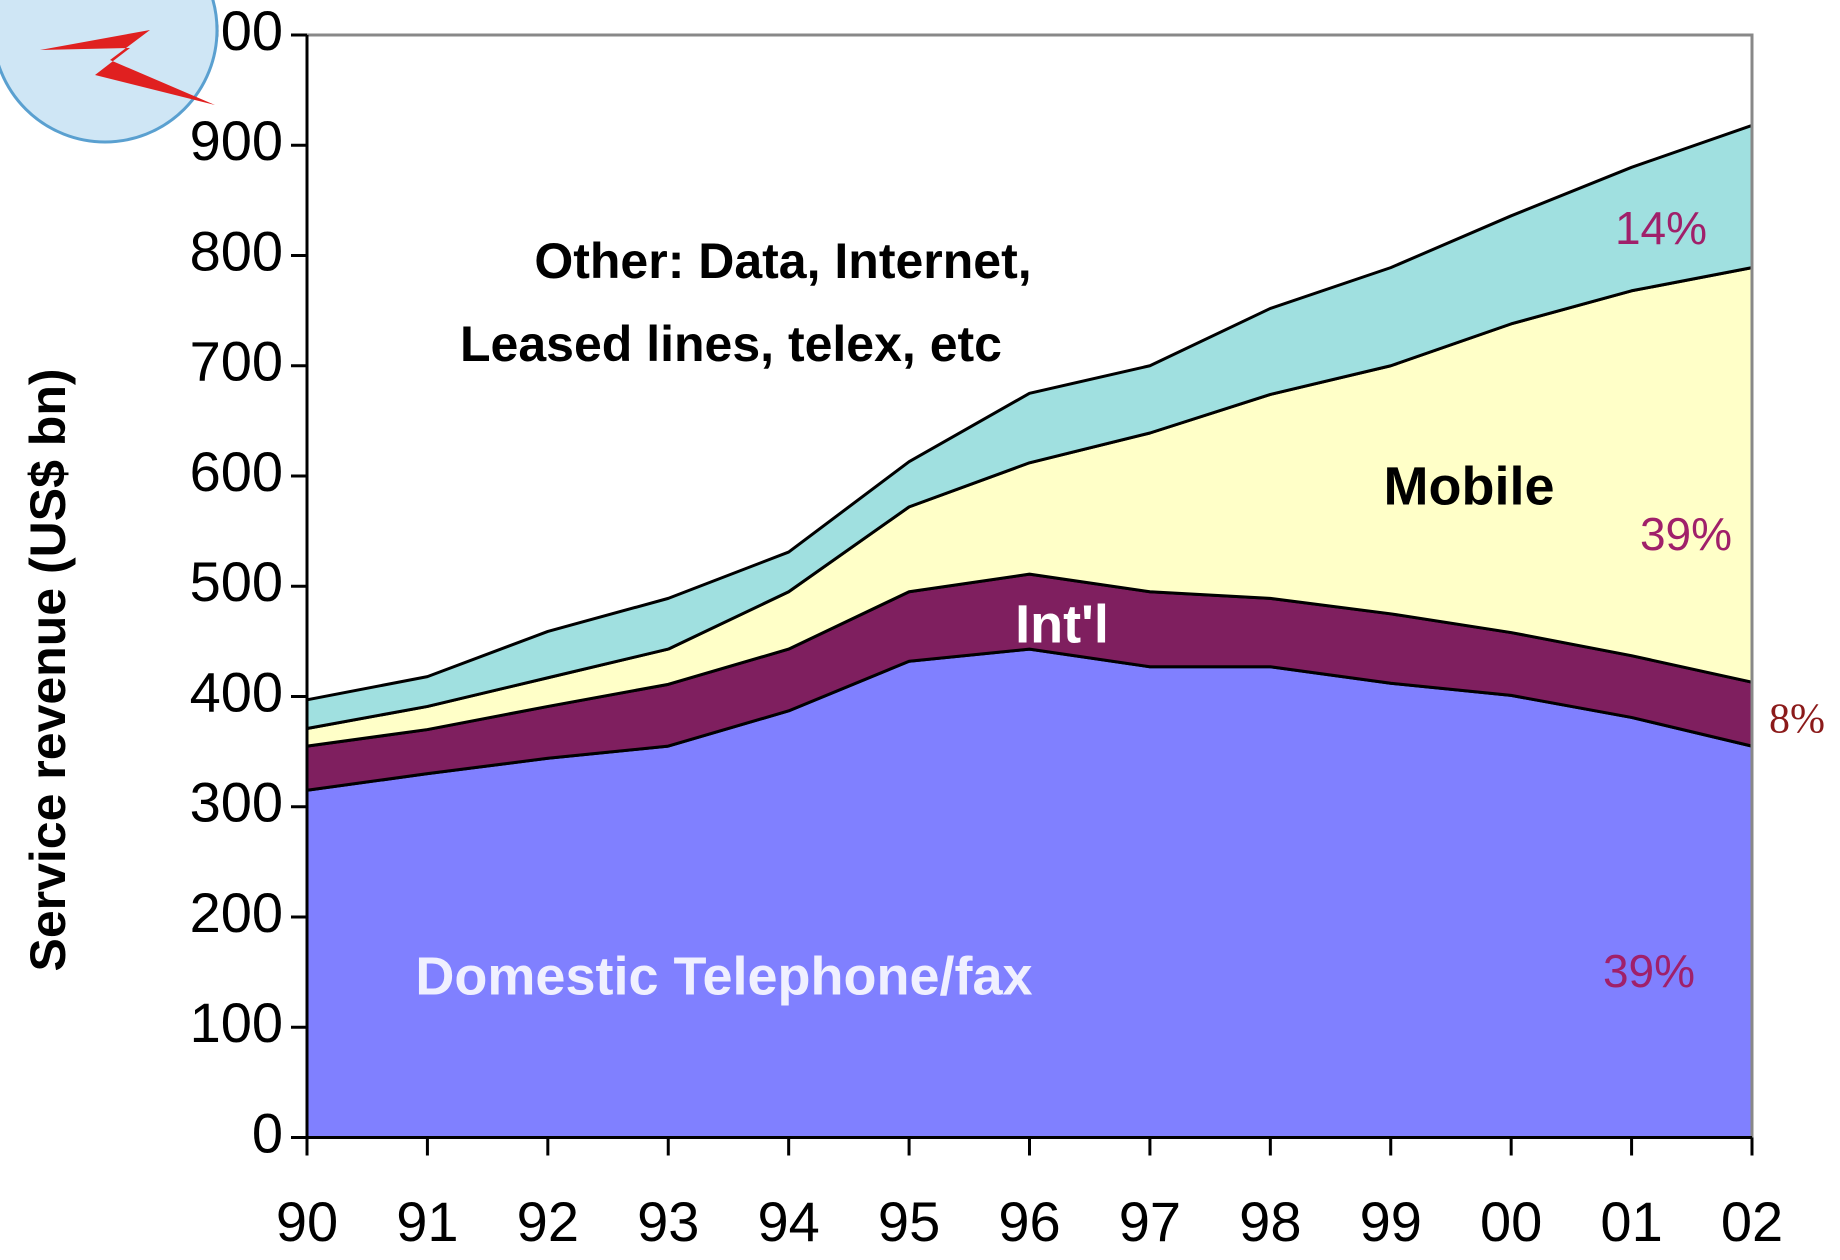  I want to click on y-tick-label: 400, so click(236, 691).